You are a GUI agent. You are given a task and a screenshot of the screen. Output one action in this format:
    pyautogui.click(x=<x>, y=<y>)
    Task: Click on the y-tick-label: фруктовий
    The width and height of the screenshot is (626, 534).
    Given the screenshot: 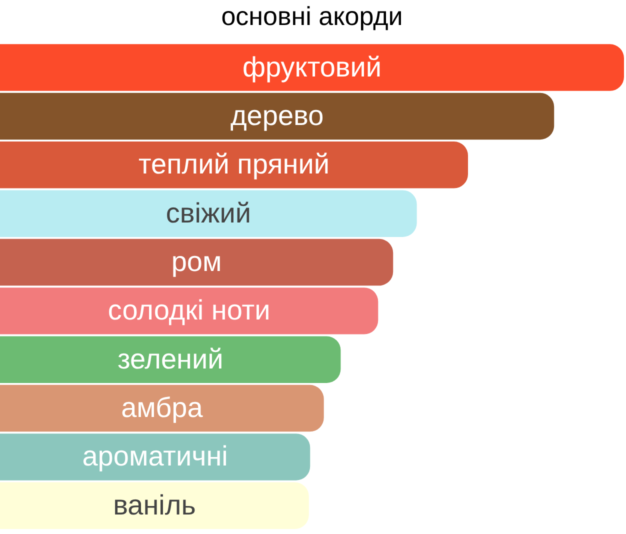 What is the action you would take?
    pyautogui.click(x=312, y=66)
    